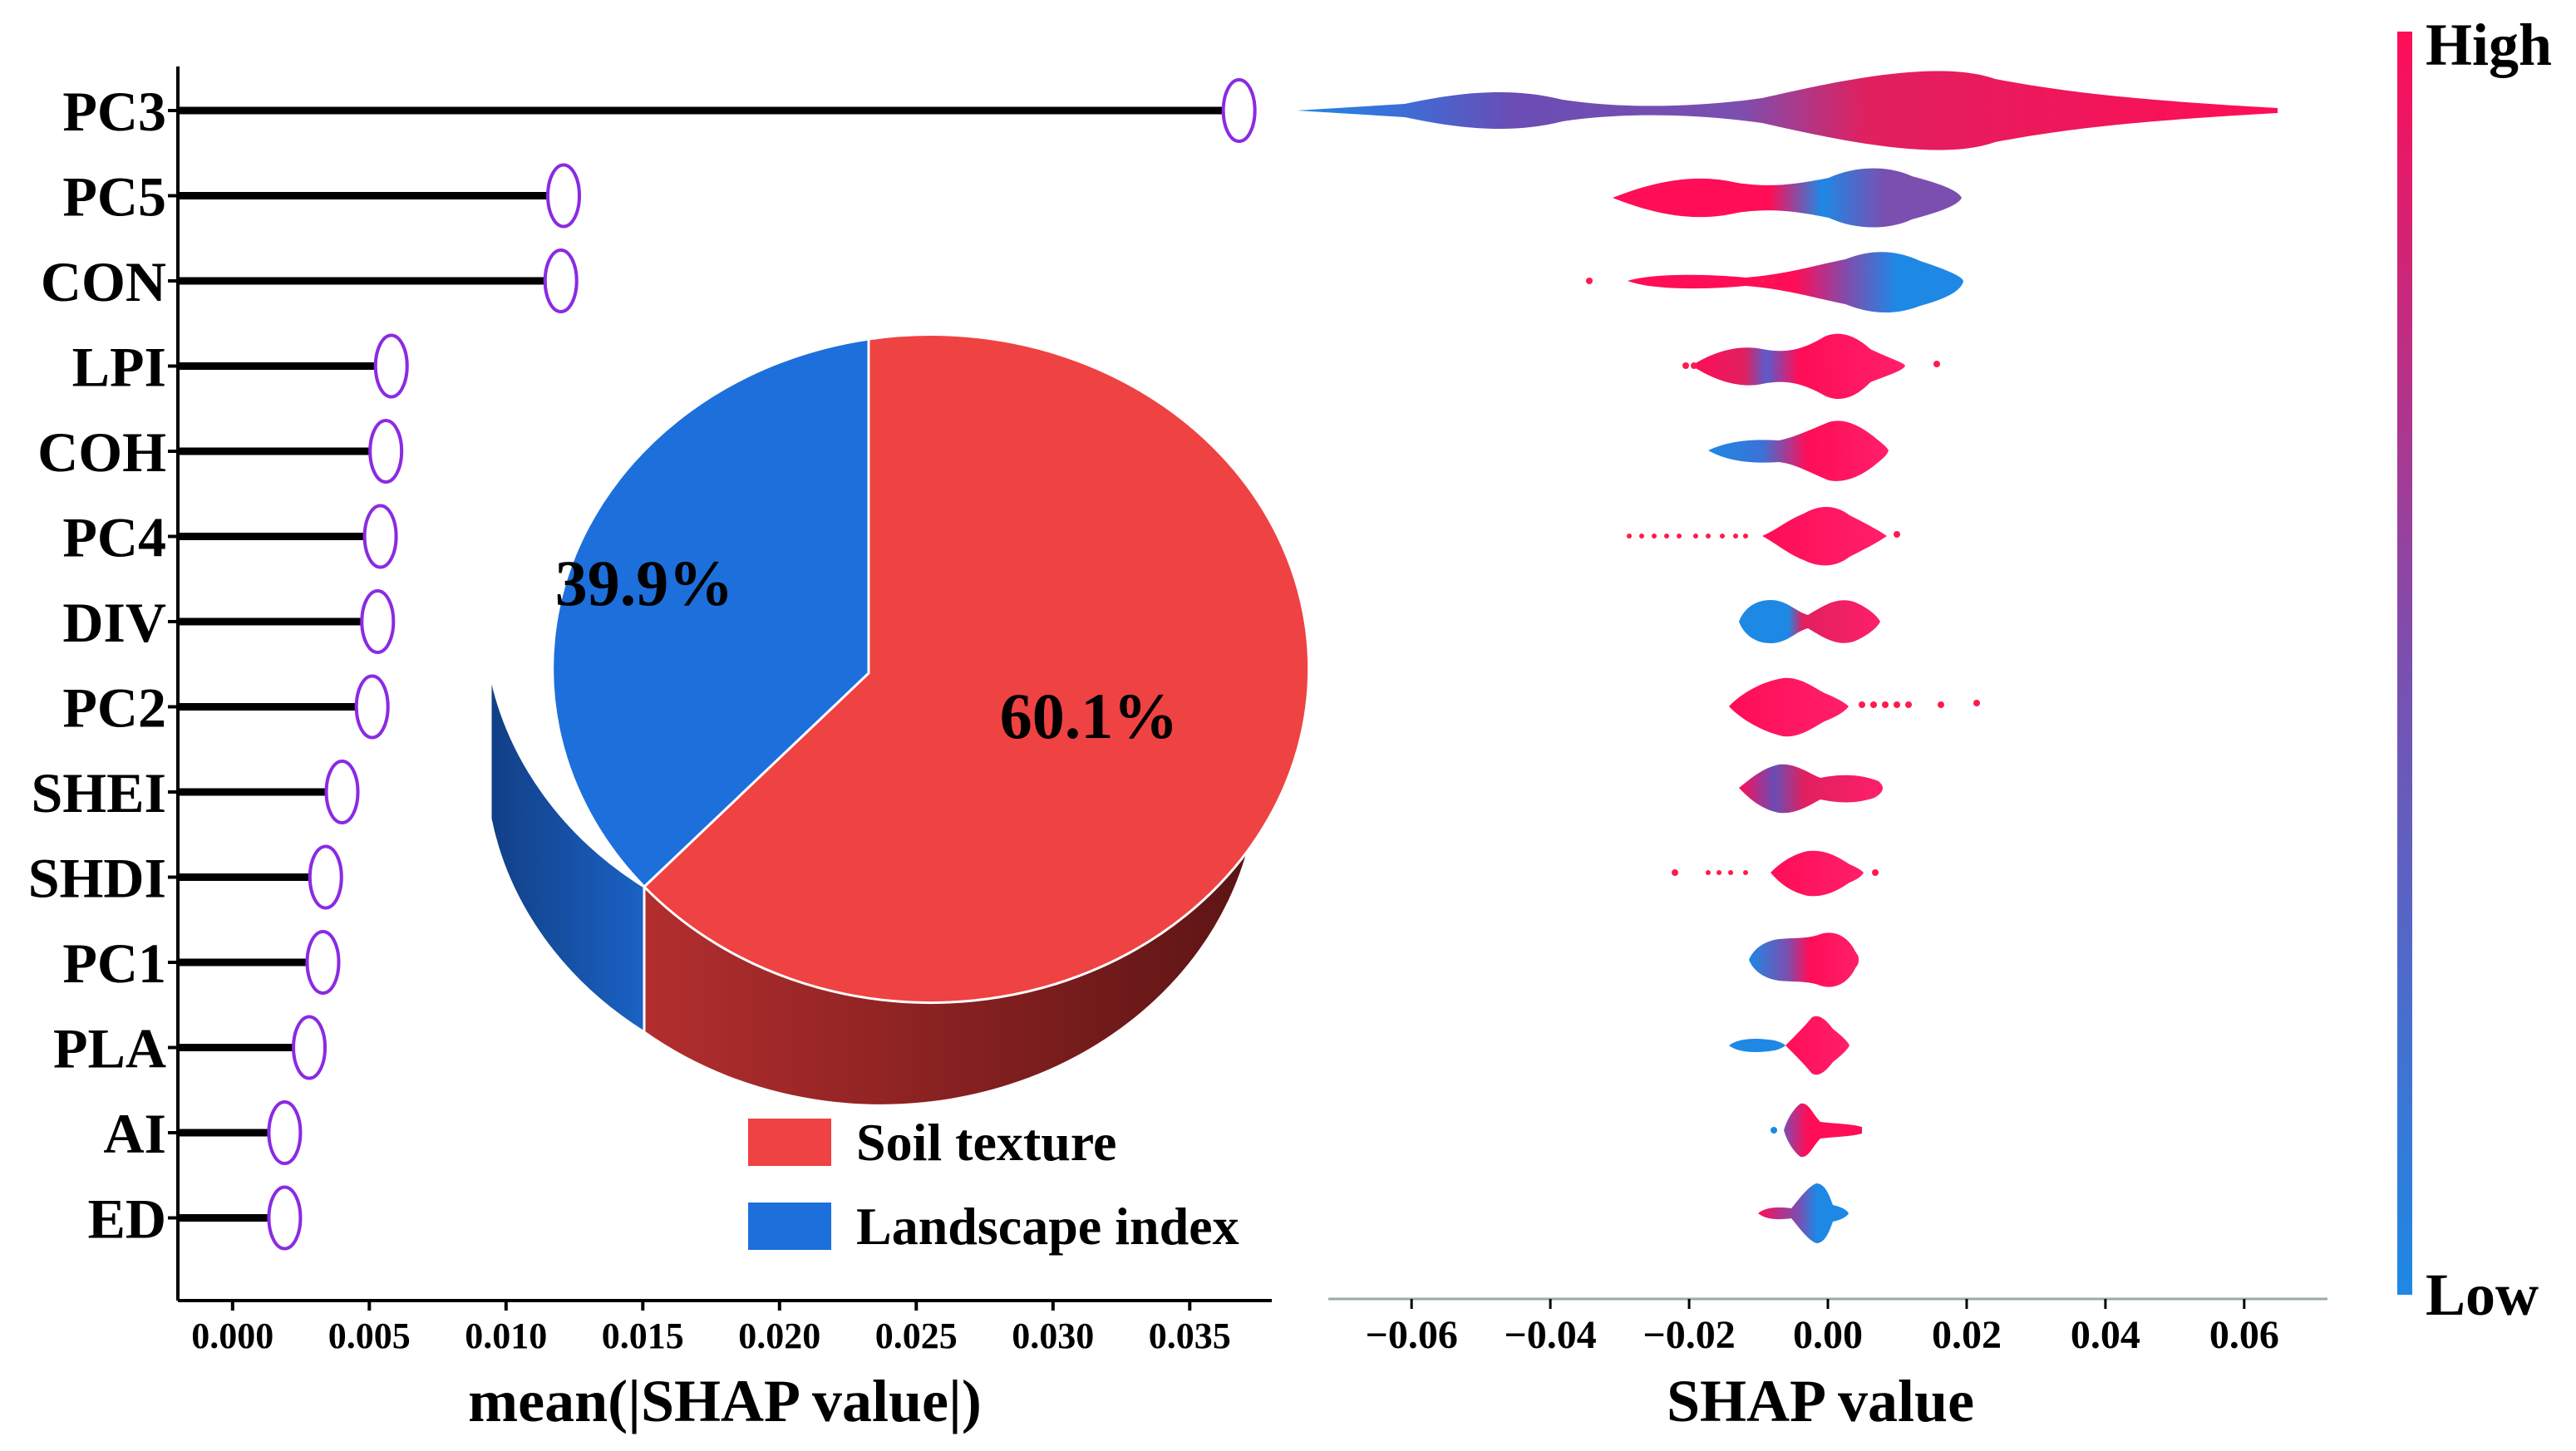  What do you see at coordinates (1798, 366) in the screenshot?
I see `violin-LPI` at bounding box center [1798, 366].